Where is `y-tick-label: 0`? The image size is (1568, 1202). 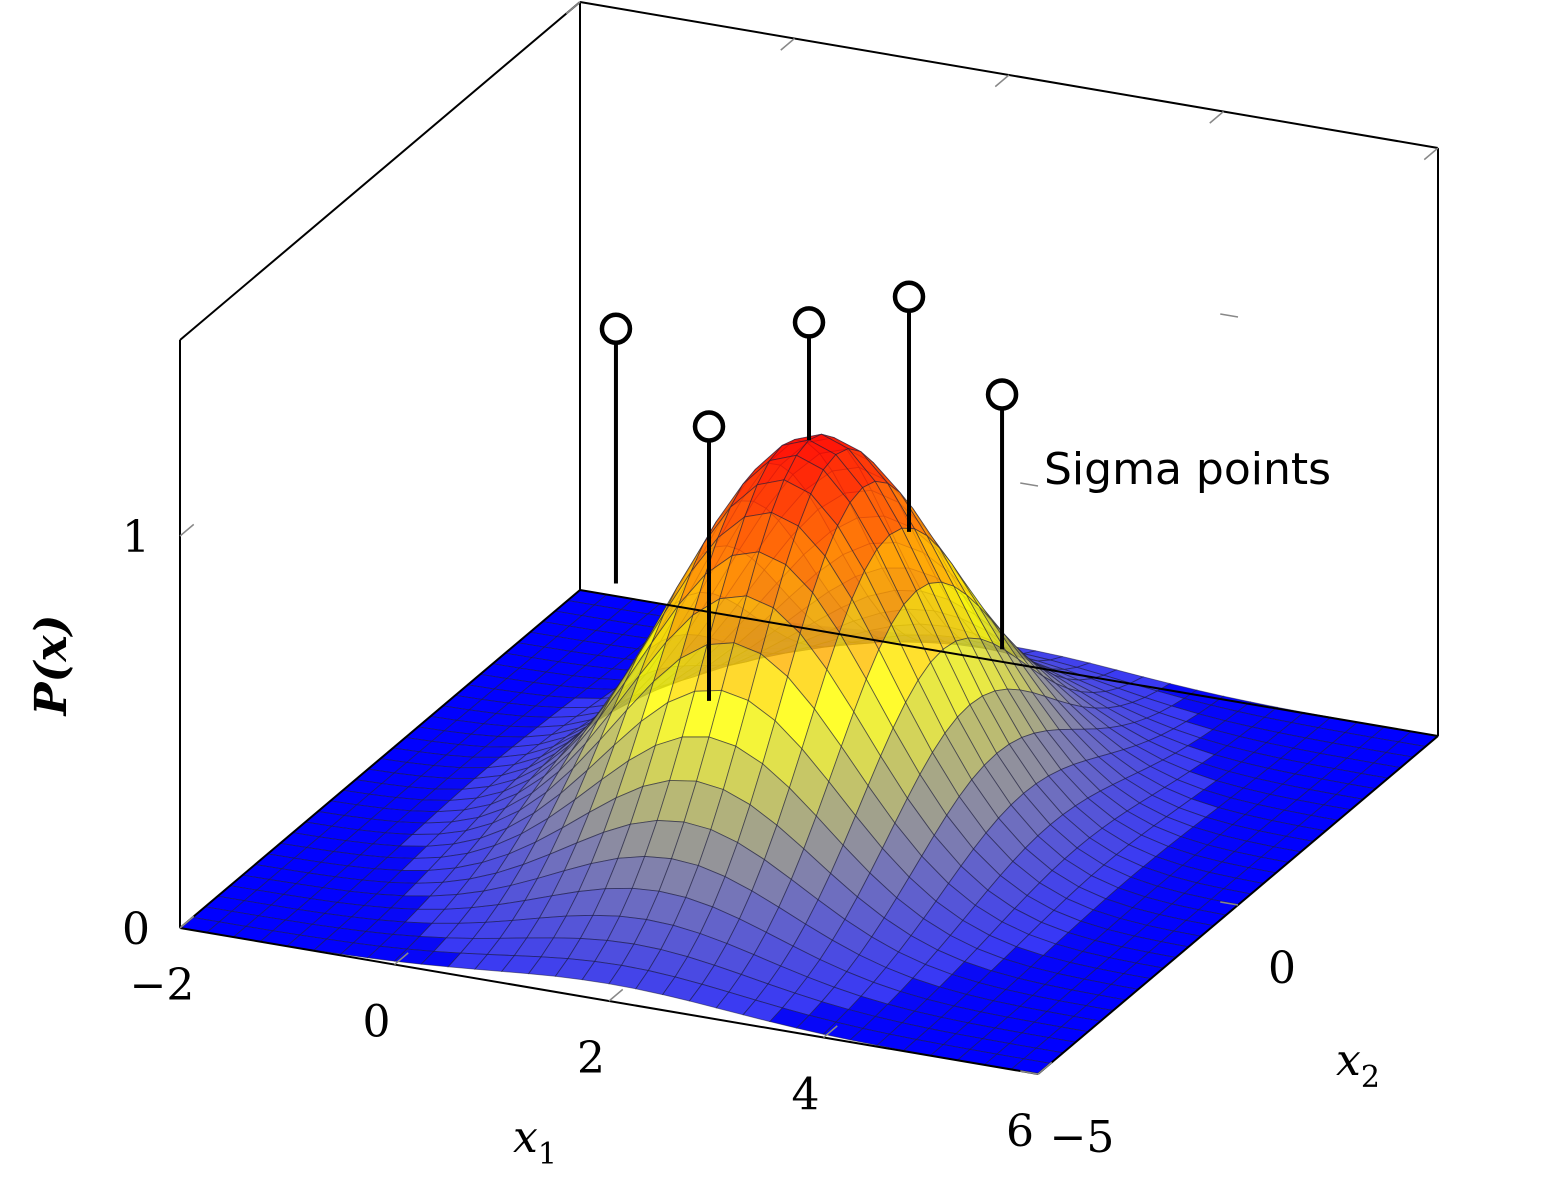 y-tick-label: 0 is located at coordinates (1282, 968).